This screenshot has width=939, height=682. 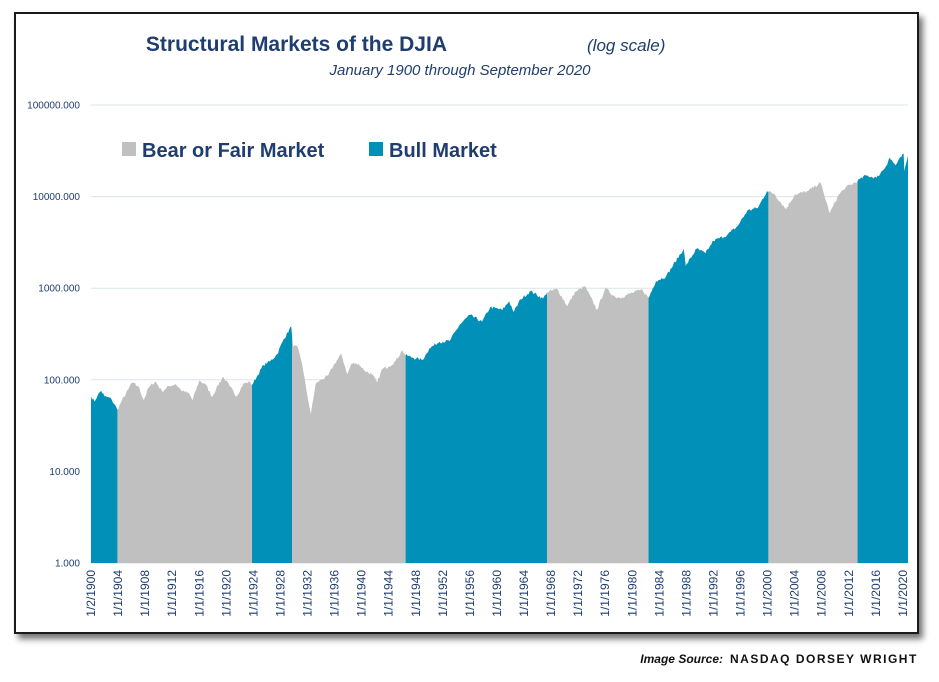 What do you see at coordinates (362, 593) in the screenshot?
I see `x-tick-label: 1/1/1940` at bounding box center [362, 593].